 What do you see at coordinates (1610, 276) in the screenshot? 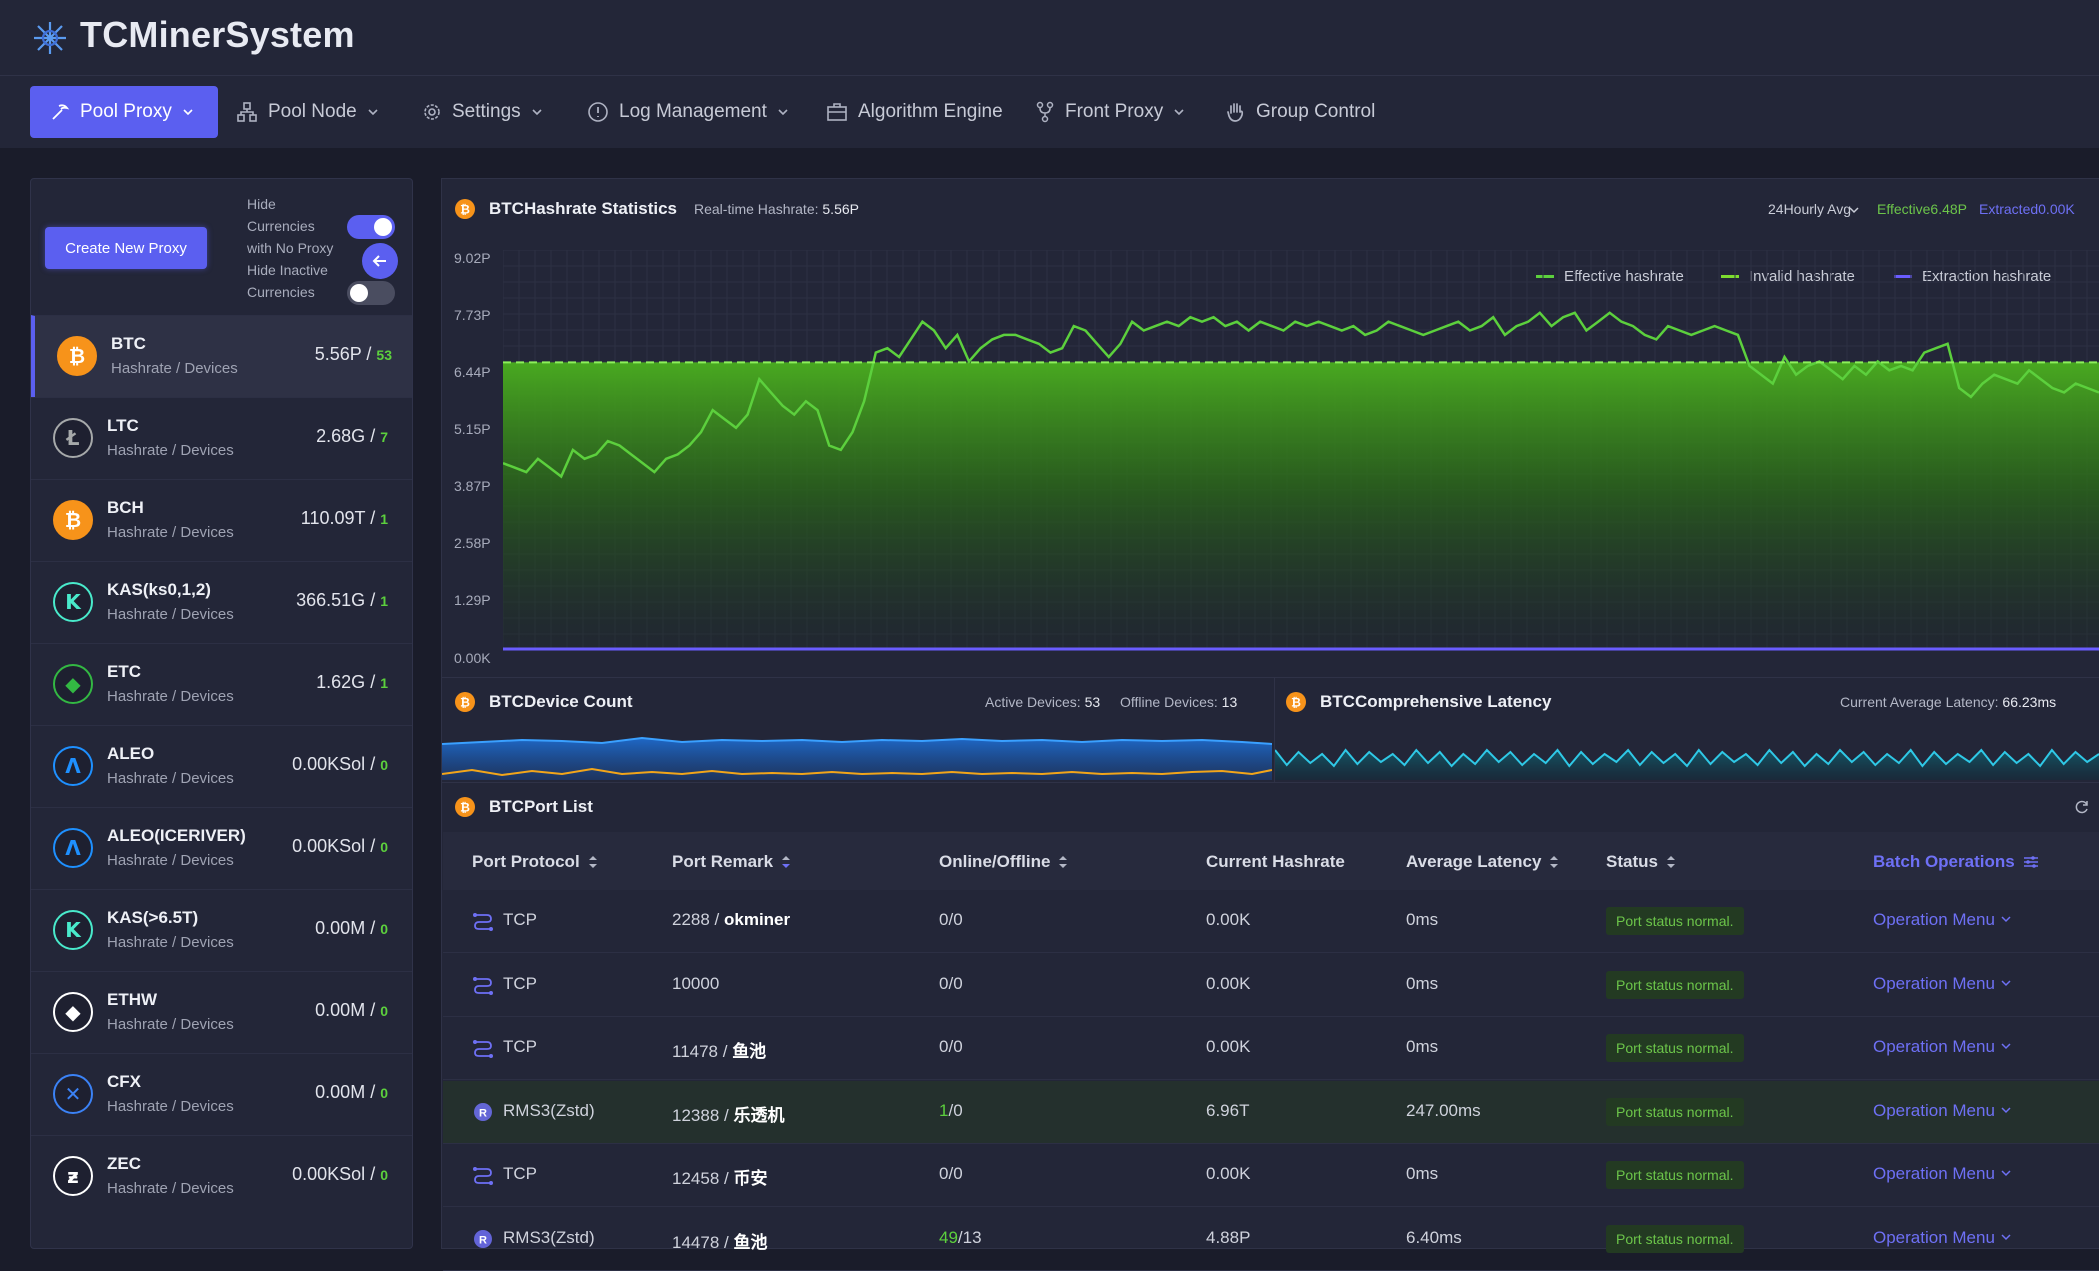
I see `legend-effective: Effective hashrate` at bounding box center [1610, 276].